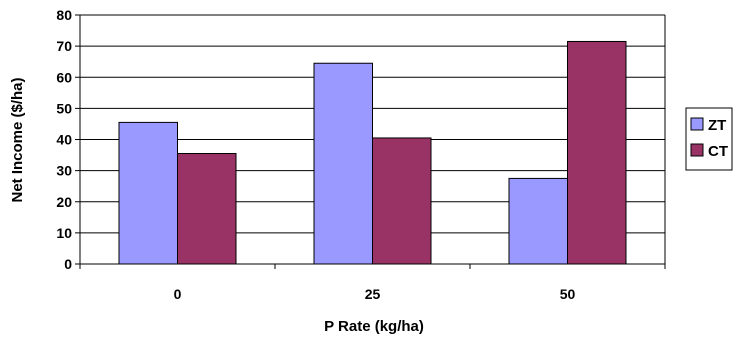  I want to click on y-tick-label: 70, so click(64, 46).